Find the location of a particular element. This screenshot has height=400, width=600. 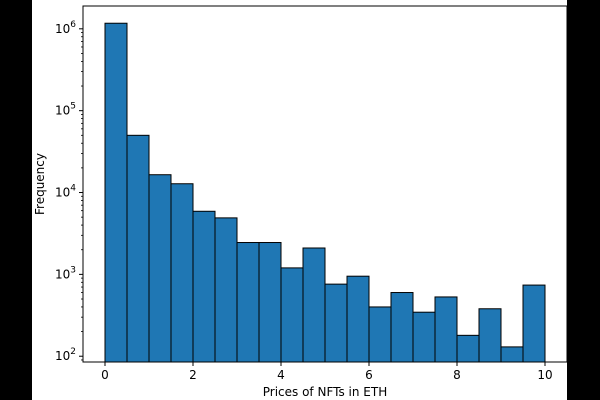

x-tick-label: 6 is located at coordinates (369, 375).